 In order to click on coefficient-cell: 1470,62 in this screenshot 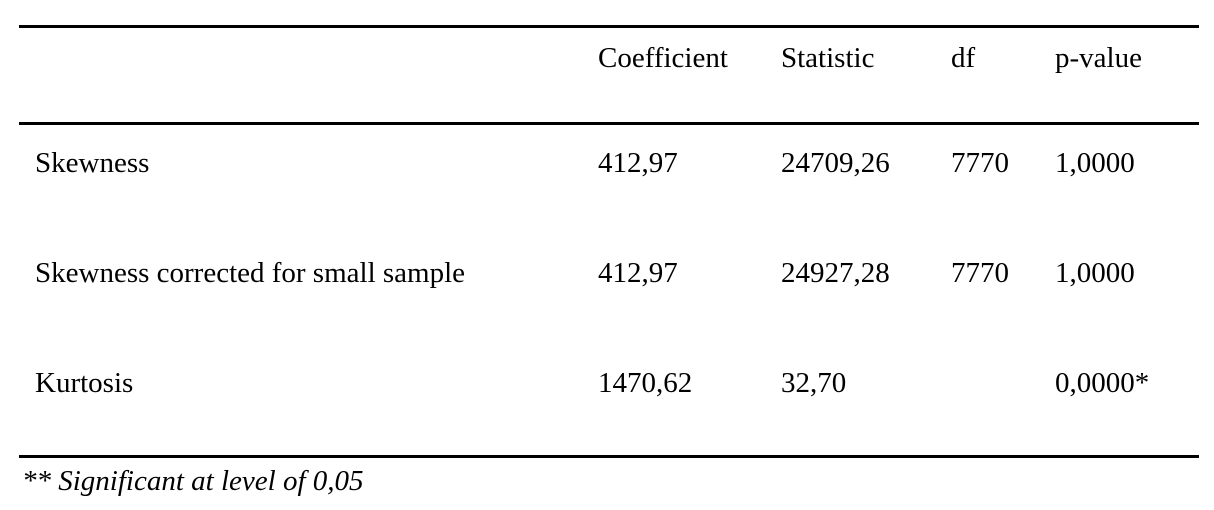, I will do `click(645, 383)`.